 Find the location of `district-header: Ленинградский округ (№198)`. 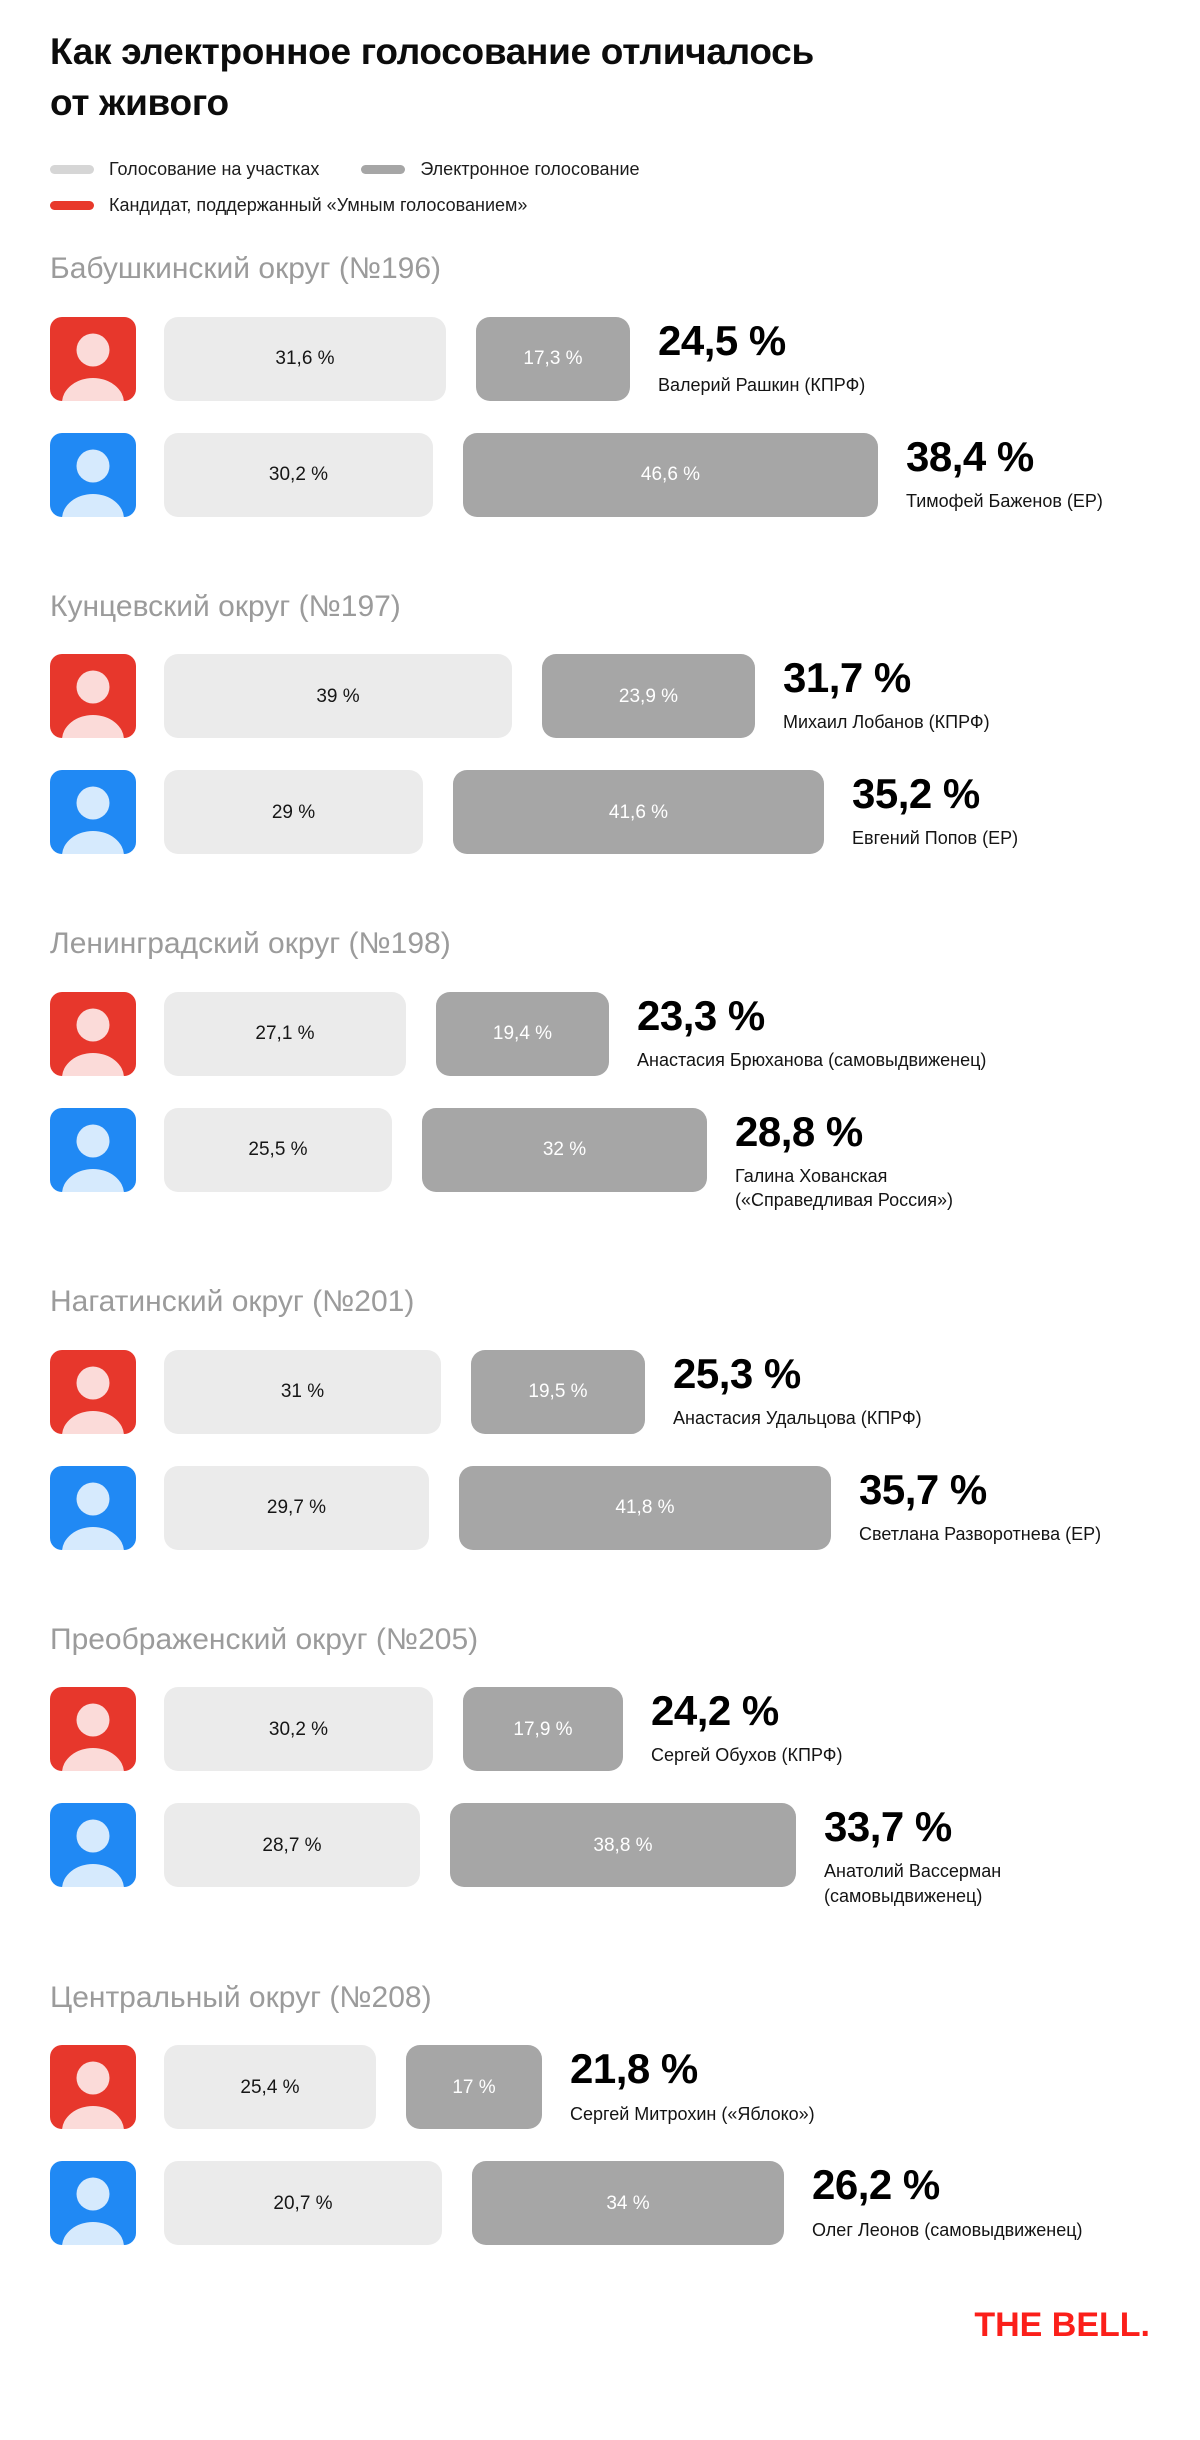

district-header: Ленинградский округ (№198) is located at coordinates (250, 944).